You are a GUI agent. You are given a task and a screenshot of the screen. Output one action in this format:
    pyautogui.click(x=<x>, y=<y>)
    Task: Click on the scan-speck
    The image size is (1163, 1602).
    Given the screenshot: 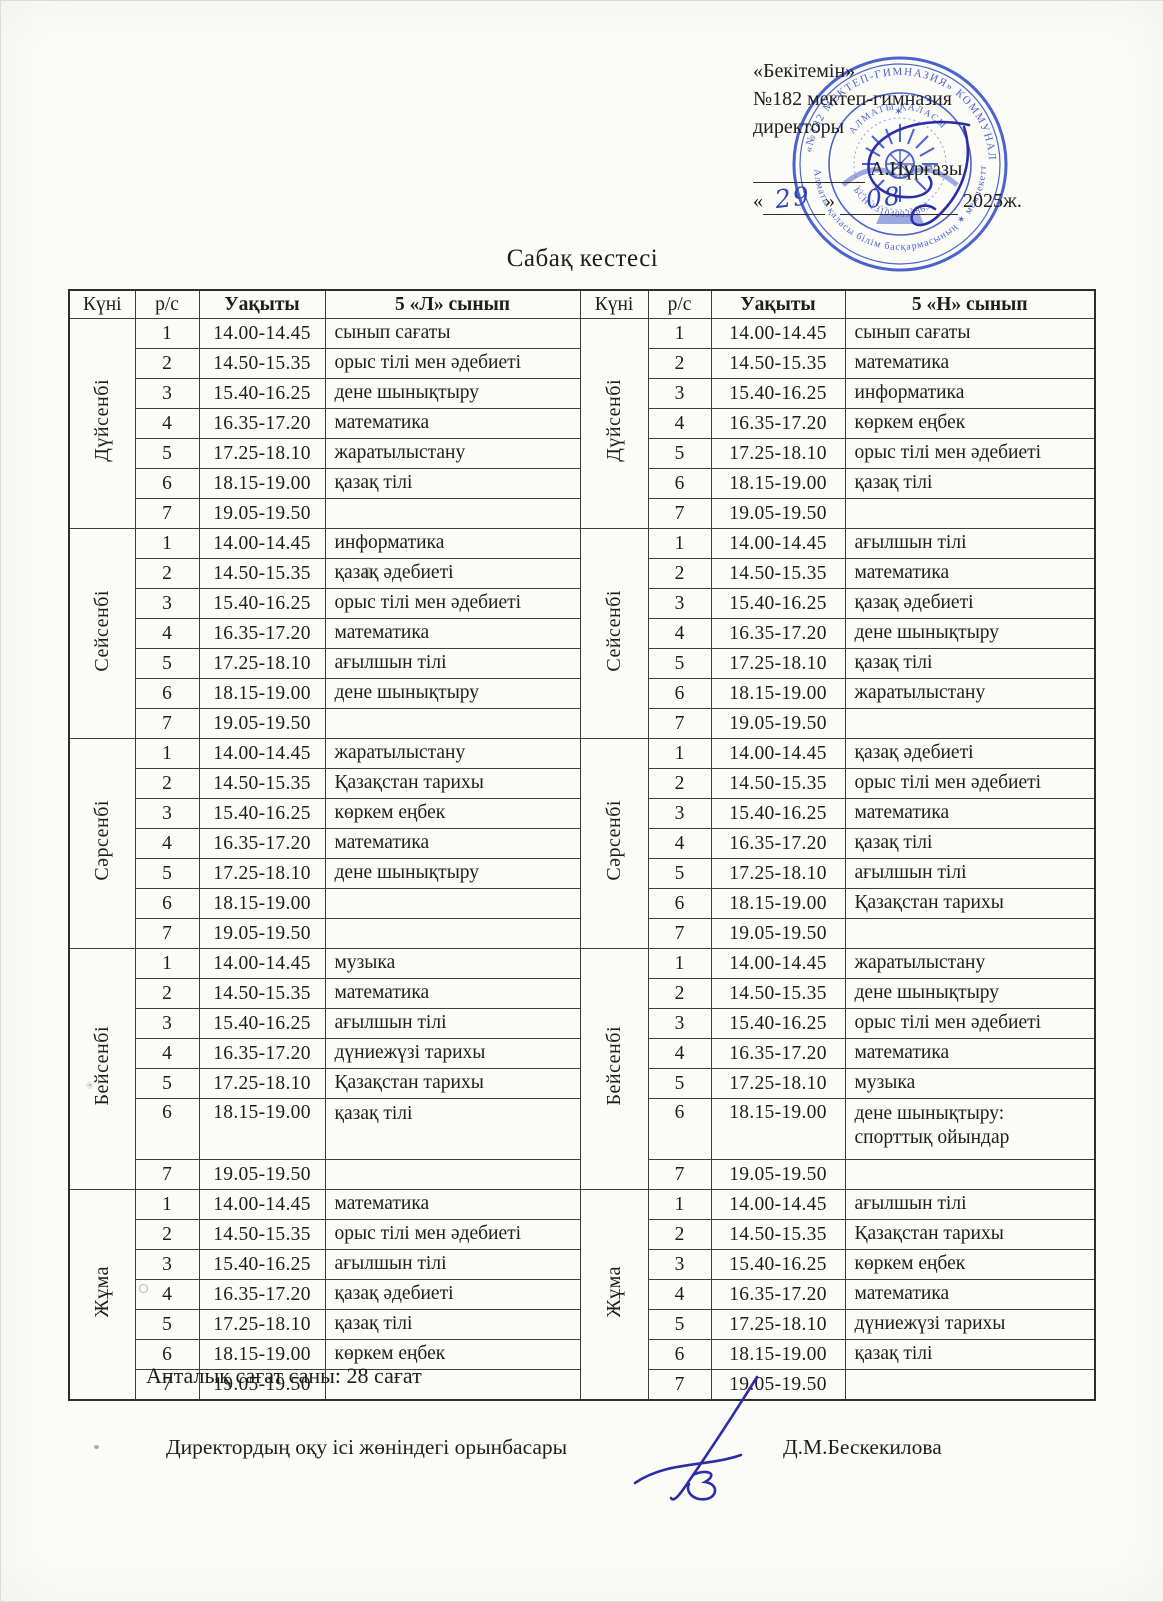 What is the action you would take?
    pyautogui.click(x=96, y=1447)
    